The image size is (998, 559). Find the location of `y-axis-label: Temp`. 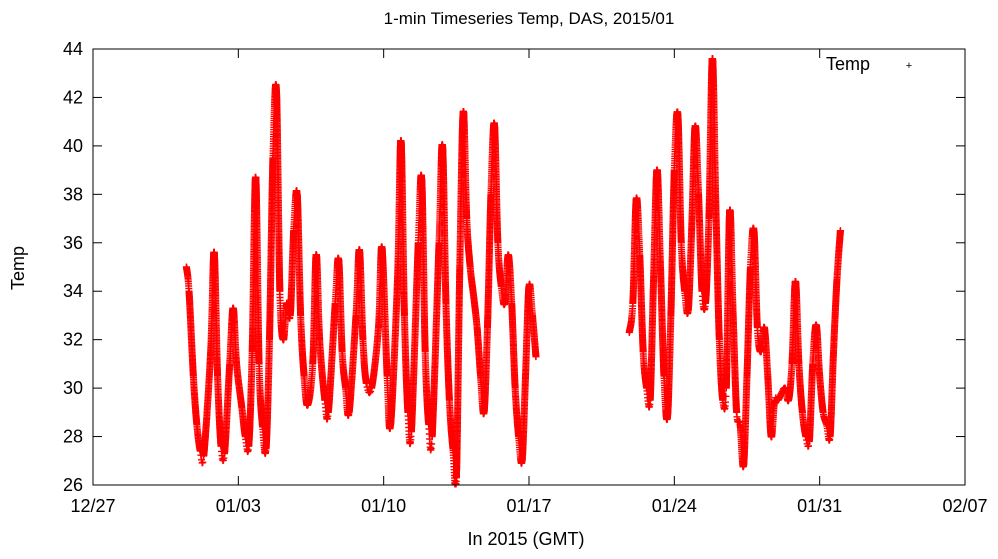

y-axis-label: Temp is located at coordinates (18, 268).